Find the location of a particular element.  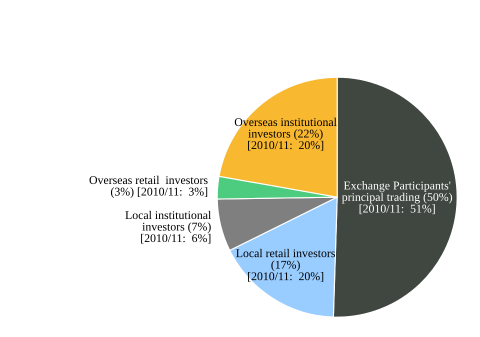

slice-label: Local institutional investors (7%) [2010/11: 6%] is located at coordinates (168, 227).